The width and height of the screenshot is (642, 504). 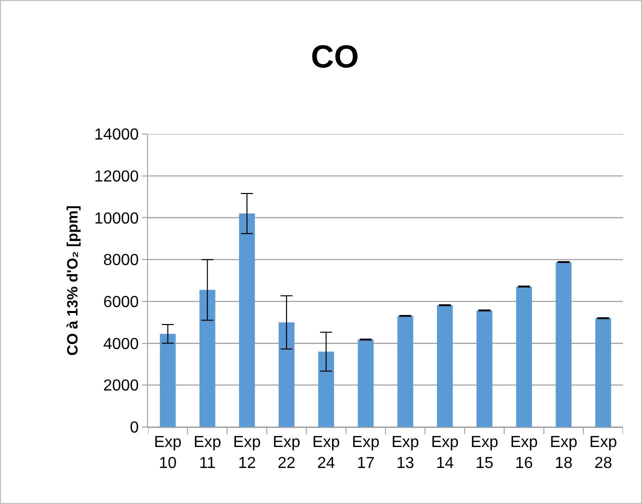 I want to click on y-tick-label: 10000, so click(x=116, y=219).